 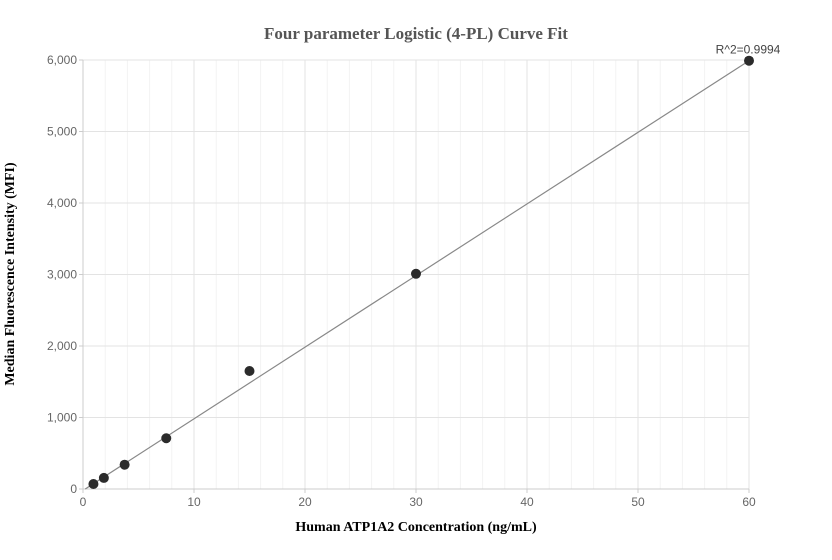 I want to click on chart-title: Four parameter Logistic (4-PL) Curve Fit, so click(x=416, y=33).